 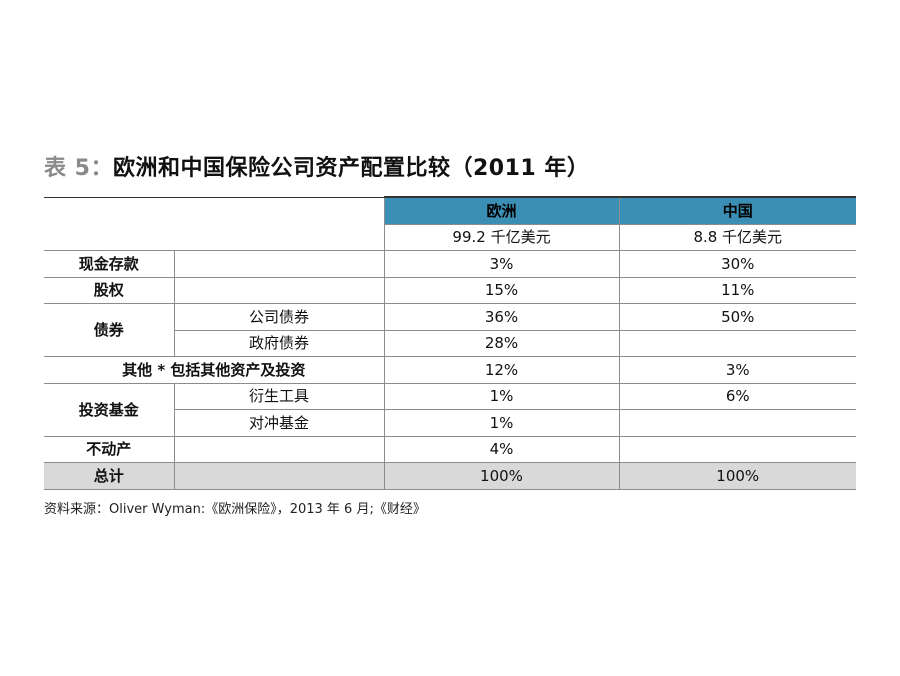 I want to click on sub-label-government-bonds: 政府债券, so click(x=279, y=343).